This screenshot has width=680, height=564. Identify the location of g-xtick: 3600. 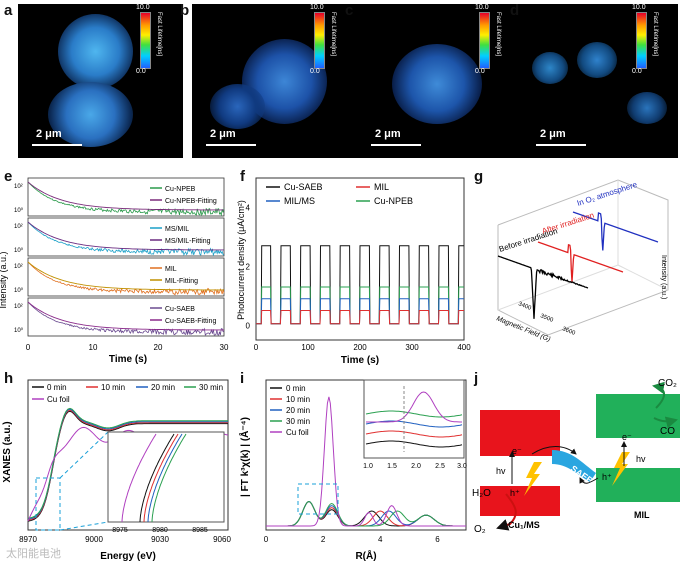
(568, 331).